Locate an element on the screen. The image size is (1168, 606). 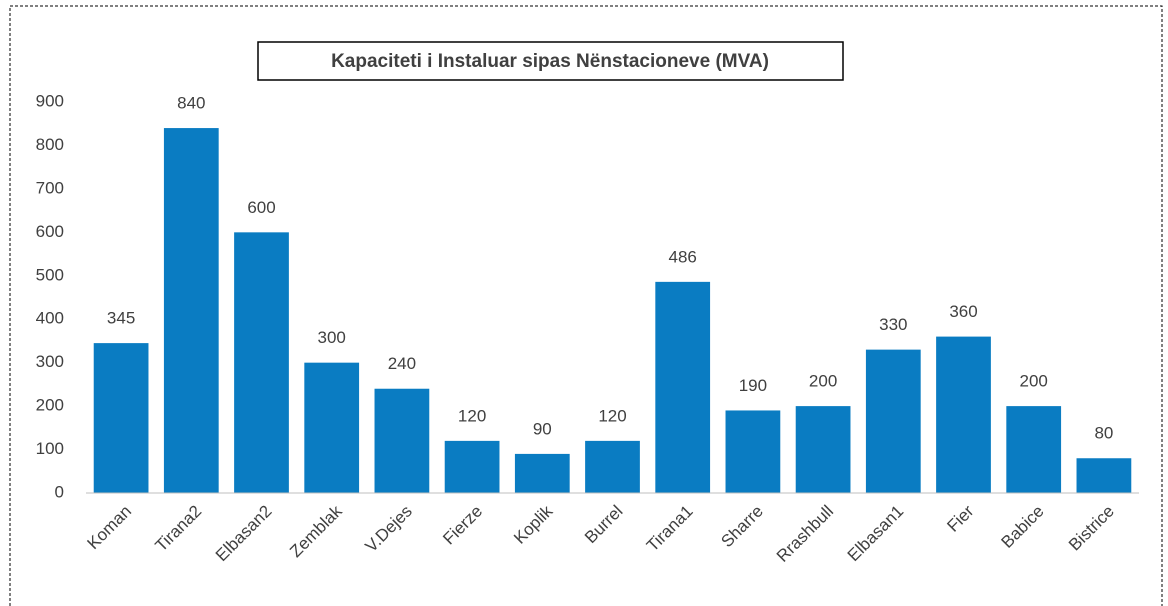
x-tick-label: V.Dejes is located at coordinates (388, 529).